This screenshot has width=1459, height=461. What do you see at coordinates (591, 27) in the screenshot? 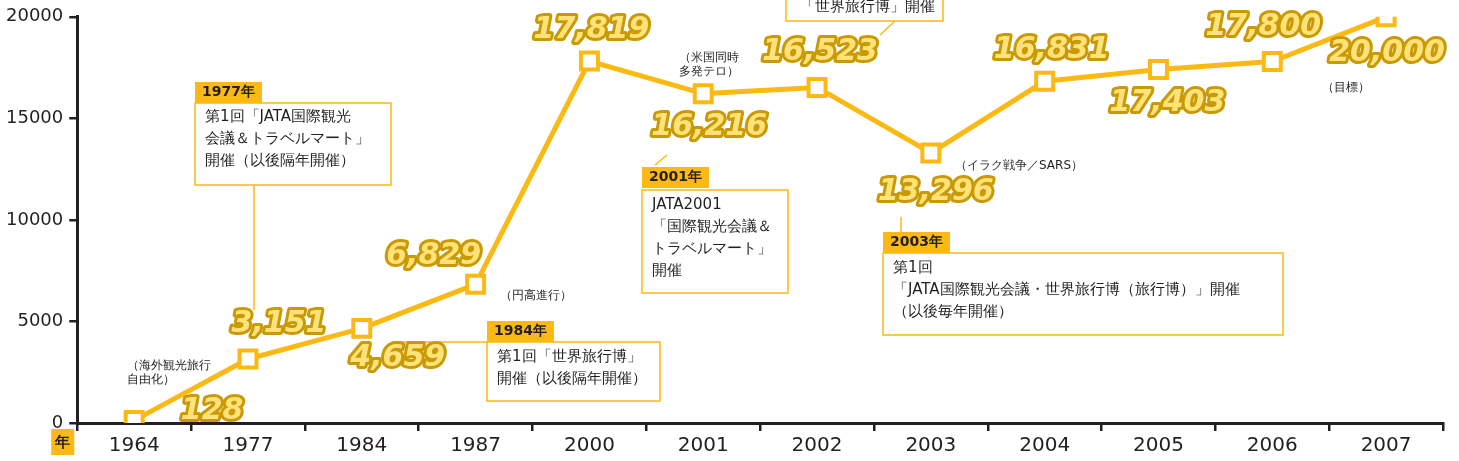
I see `data-label: 17,819` at bounding box center [591, 27].